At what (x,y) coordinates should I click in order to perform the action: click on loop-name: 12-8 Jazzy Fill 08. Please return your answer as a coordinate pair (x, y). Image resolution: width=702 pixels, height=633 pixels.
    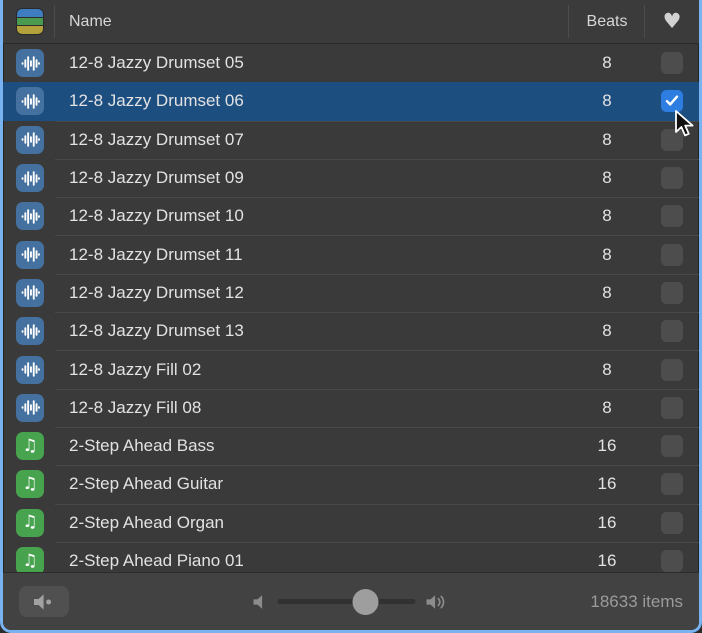
    Looking at the image, I should click on (135, 407).